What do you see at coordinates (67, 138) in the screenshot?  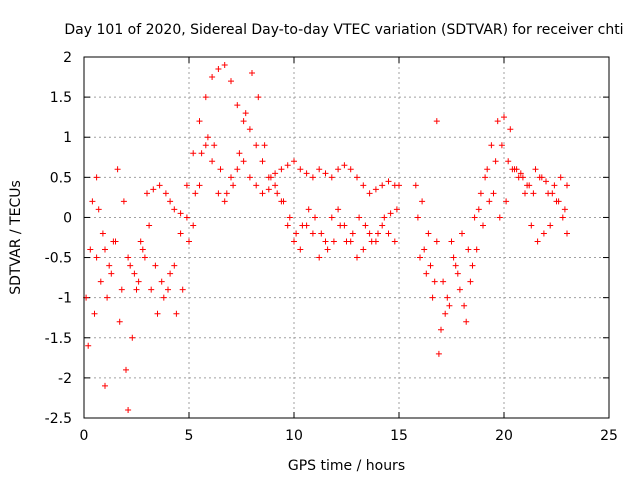 I see `y-tick-label: 1` at bounding box center [67, 138].